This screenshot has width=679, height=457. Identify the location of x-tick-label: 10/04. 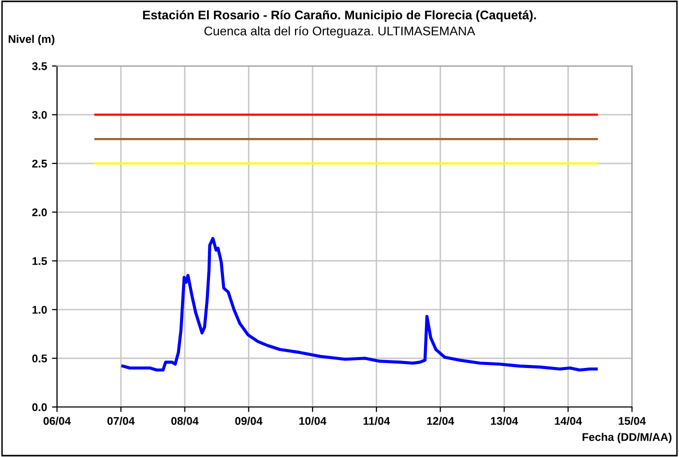
(312, 420).